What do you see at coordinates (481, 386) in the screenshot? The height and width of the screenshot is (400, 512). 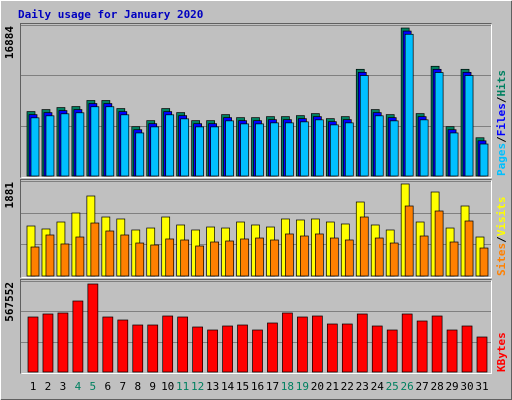 I see `x-tick-label: 31` at bounding box center [481, 386].